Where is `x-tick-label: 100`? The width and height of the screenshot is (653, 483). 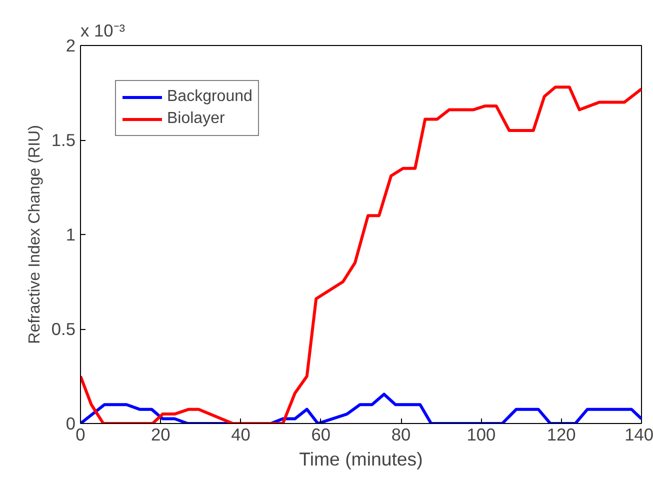
x-tick-label: 100 is located at coordinates (481, 434).